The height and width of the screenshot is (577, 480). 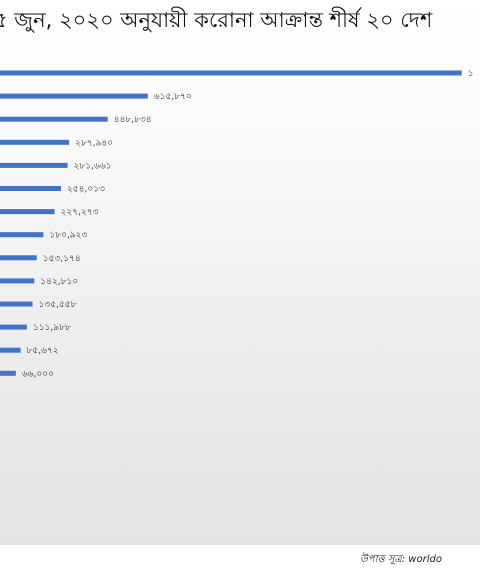 I want to click on data-label: ৬৬,০০০, so click(x=38, y=374).